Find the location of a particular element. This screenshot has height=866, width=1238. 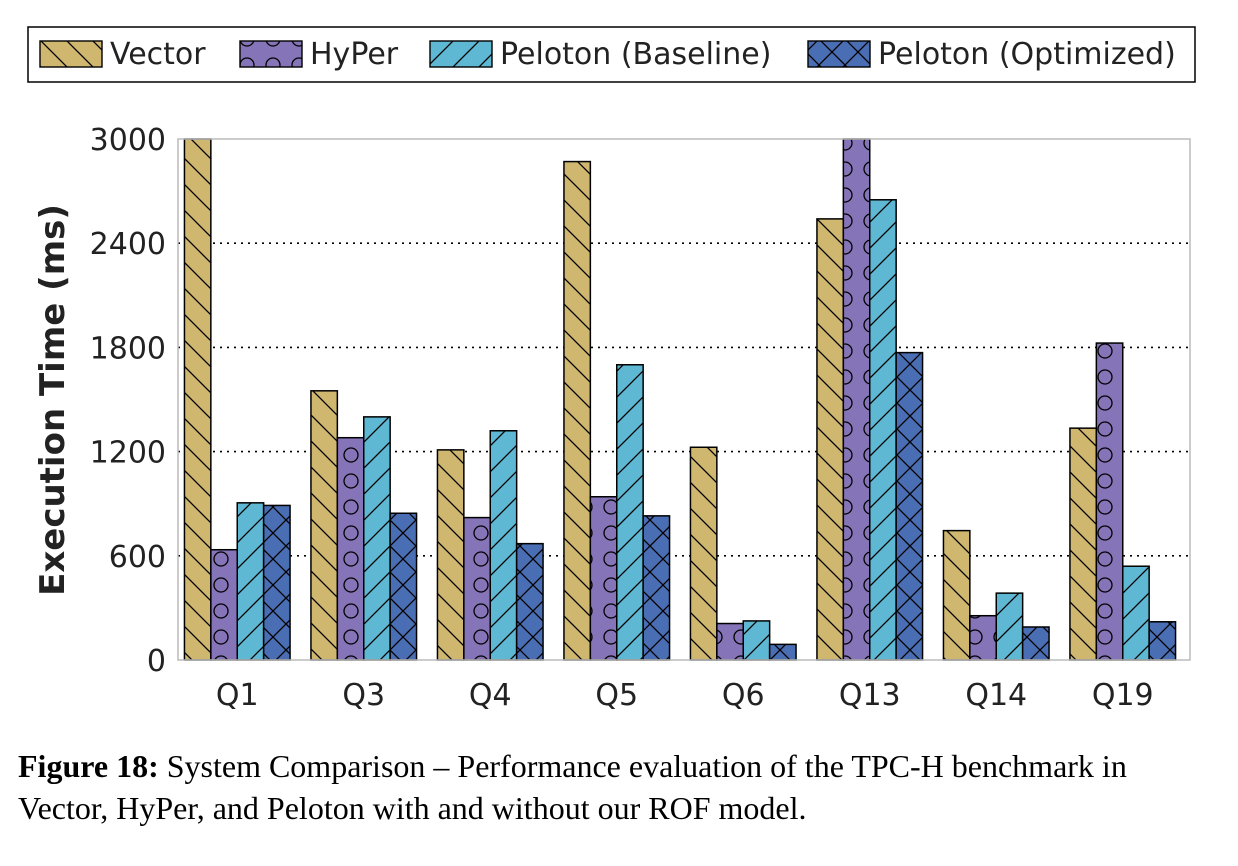

bar-peloton-baseline-q1 is located at coordinates (250, 581).